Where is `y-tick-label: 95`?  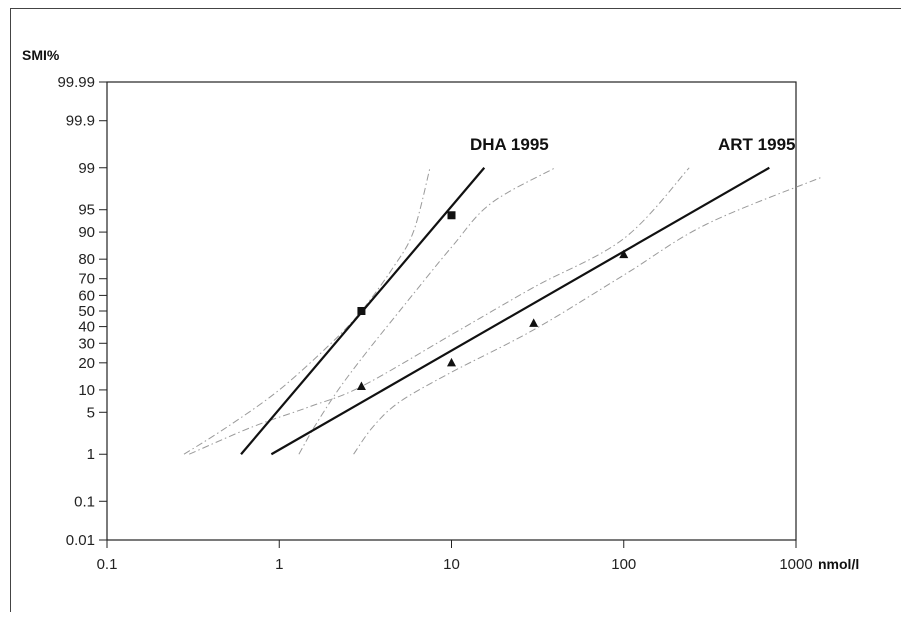 y-tick-label: 95 is located at coordinates (86, 210).